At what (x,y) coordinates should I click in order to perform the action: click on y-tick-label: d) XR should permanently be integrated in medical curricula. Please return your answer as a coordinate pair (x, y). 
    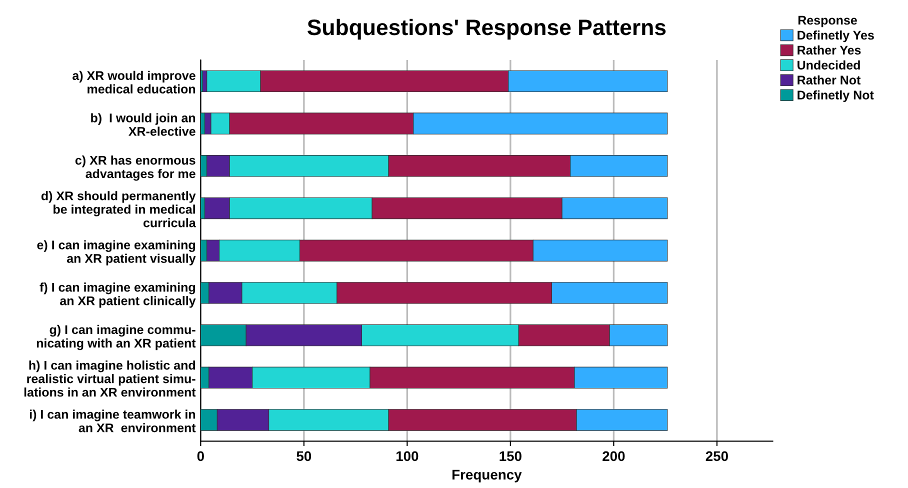
    Looking at the image, I should click on (118, 209).